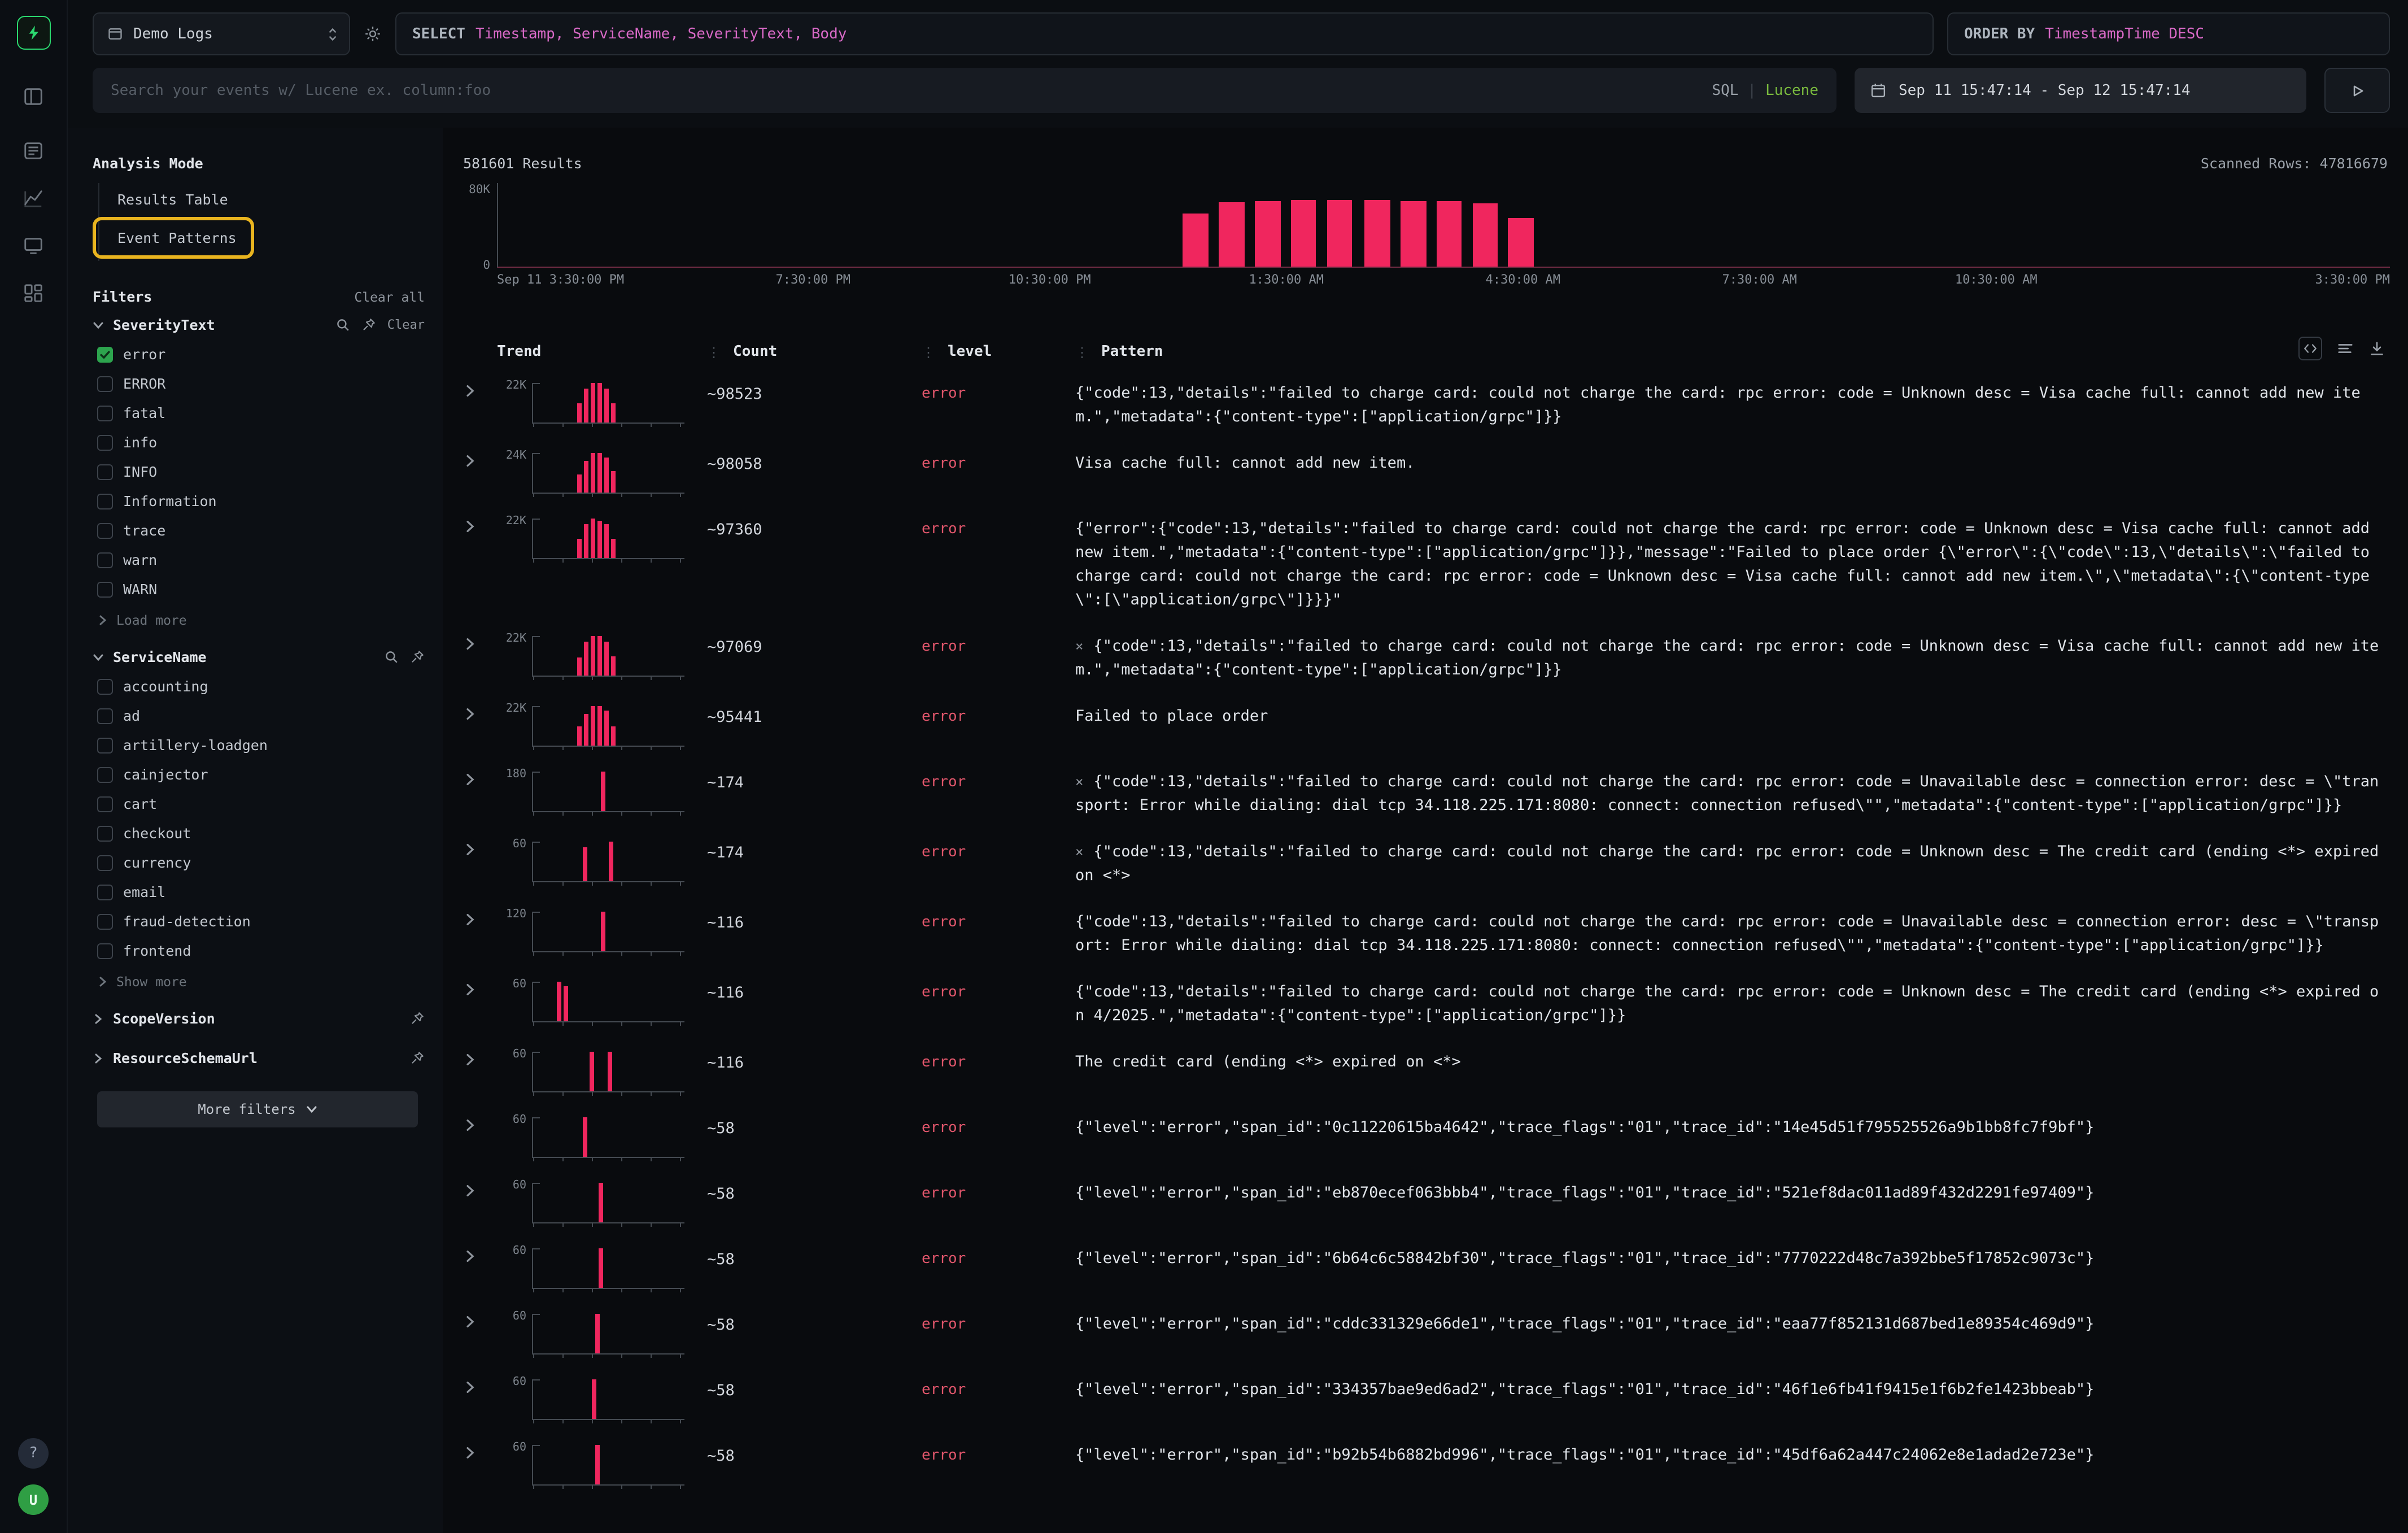 Image resolution: width=2408 pixels, height=1533 pixels. Describe the element at coordinates (262, 412) in the screenshot. I see `filter-option-fatal: fatal` at that location.